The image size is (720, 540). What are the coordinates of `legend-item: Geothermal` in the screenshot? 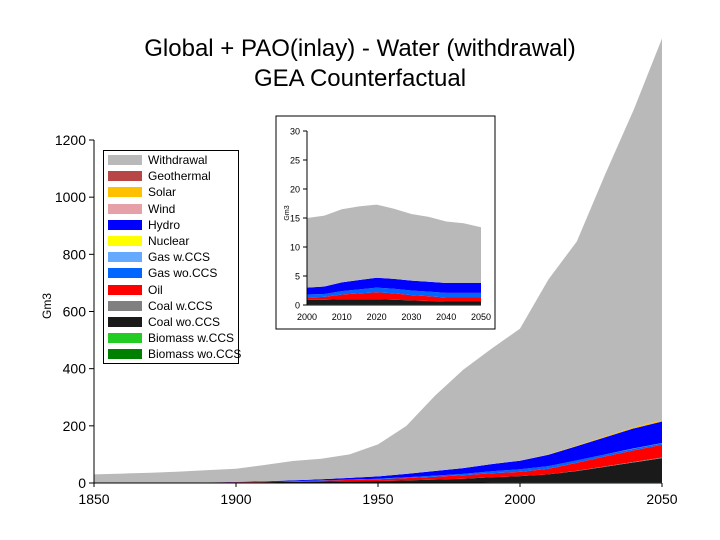 It's located at (171, 176).